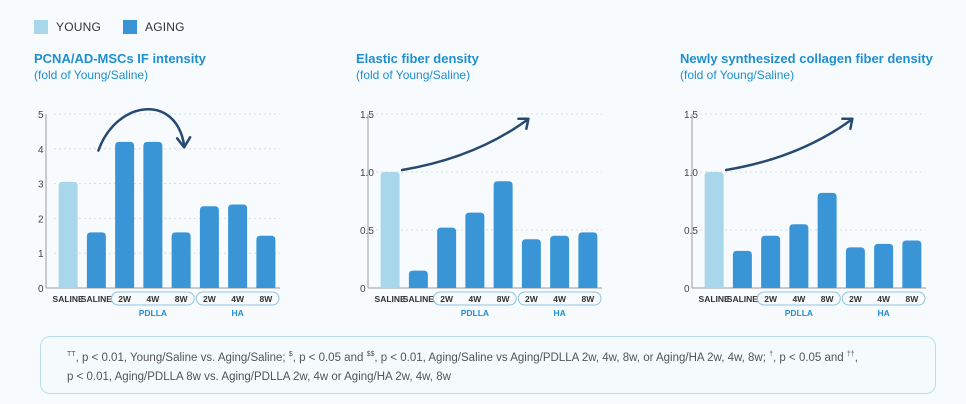 This screenshot has width=966, height=404. Describe the element at coordinates (120, 58) in the screenshot. I see `chart-title: PCNA/AD-MSCs IF intensity` at that location.